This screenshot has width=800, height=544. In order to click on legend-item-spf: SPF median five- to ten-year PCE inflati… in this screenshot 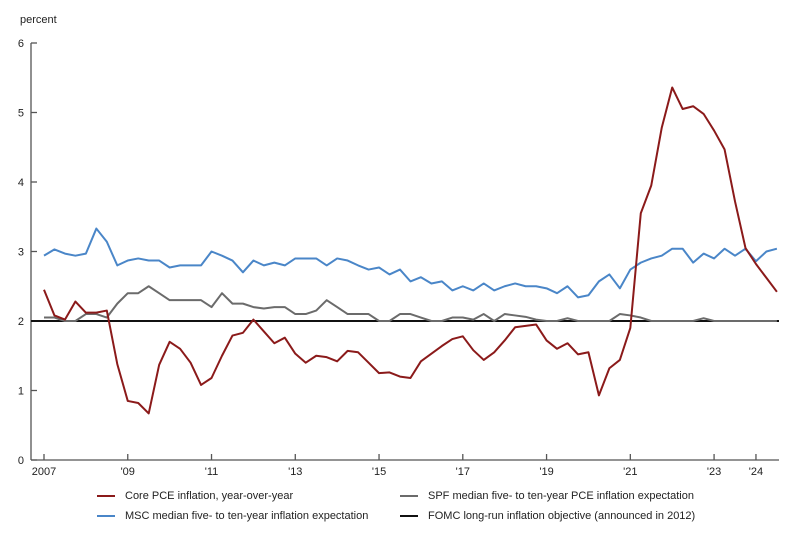, I will do `click(547, 496)`.